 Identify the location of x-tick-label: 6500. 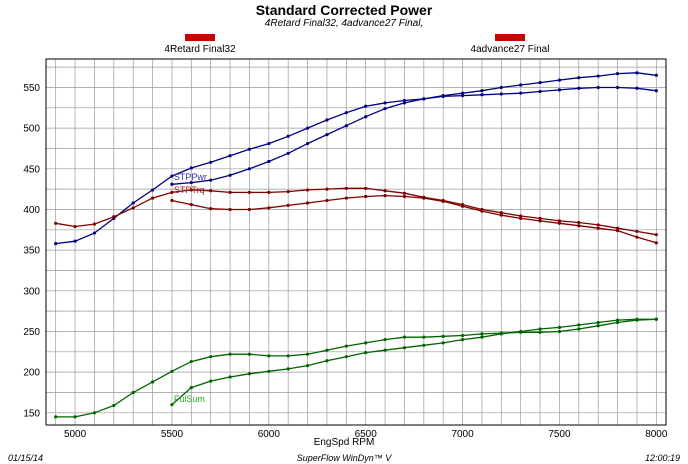
(366, 434).